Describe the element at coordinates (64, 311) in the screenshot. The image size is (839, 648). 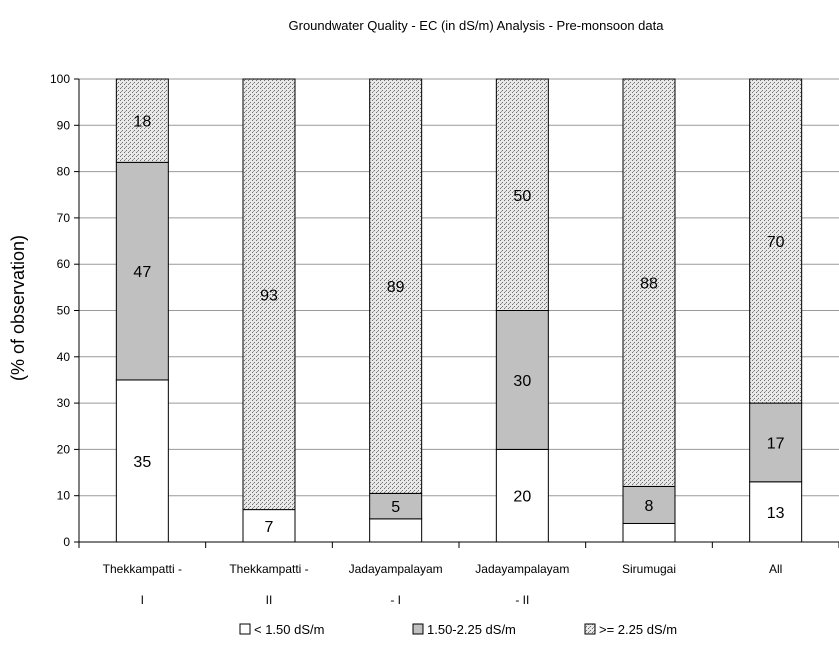
I see `y-tick-label: 50` at that location.